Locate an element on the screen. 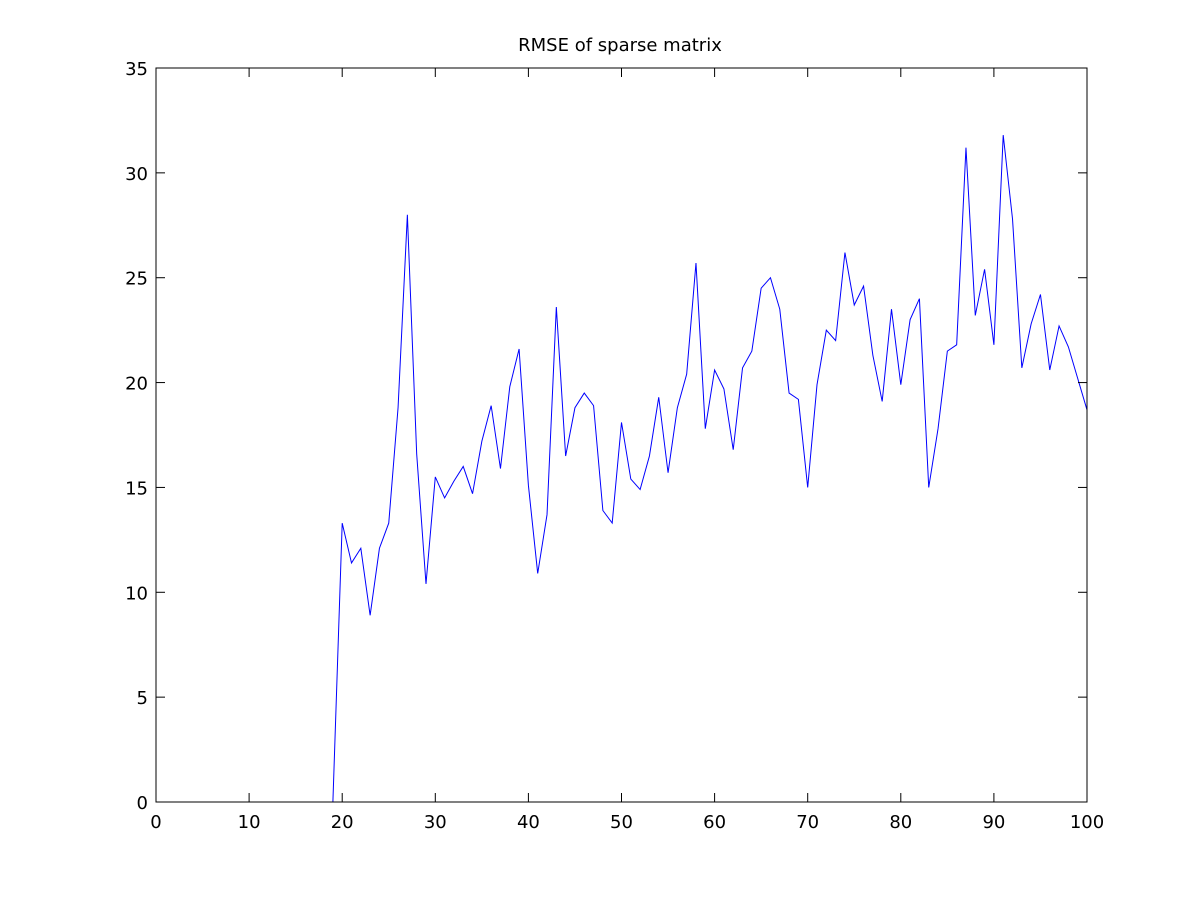 The height and width of the screenshot is (901, 1201). x-tick-label: 30 is located at coordinates (435, 822).